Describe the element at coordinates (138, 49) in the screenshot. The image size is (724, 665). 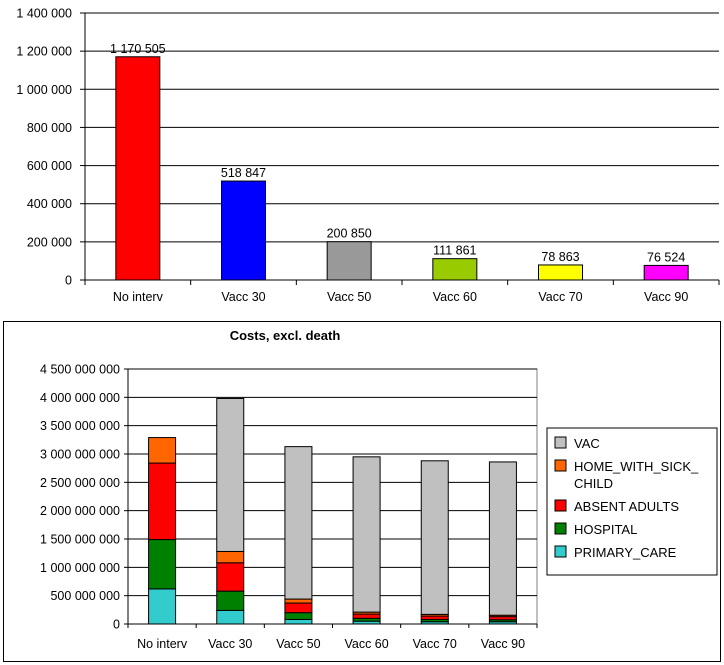
I see `data-label: 1 170 505` at that location.